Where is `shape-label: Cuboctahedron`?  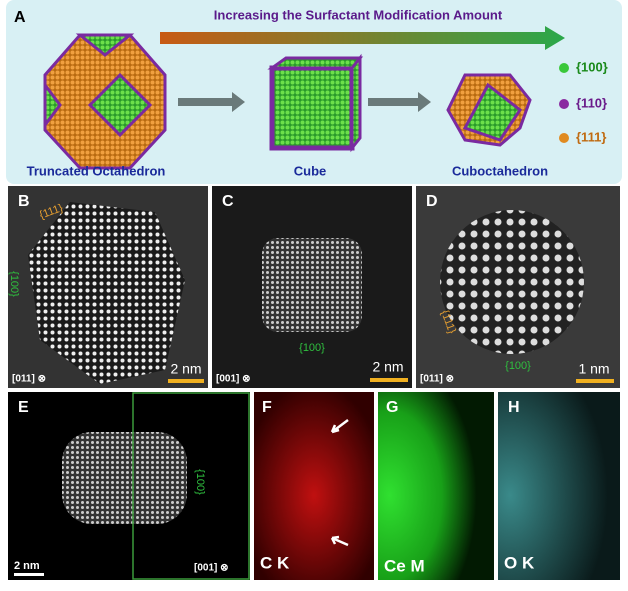 shape-label: Cuboctahedron is located at coordinates (500, 170).